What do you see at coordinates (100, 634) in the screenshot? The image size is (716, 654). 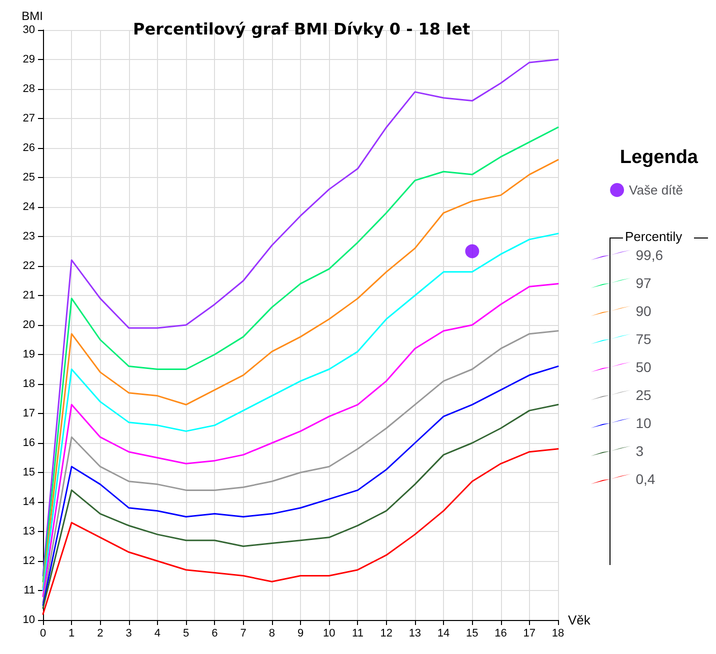 I see `x-tick-label: 2` at bounding box center [100, 634].